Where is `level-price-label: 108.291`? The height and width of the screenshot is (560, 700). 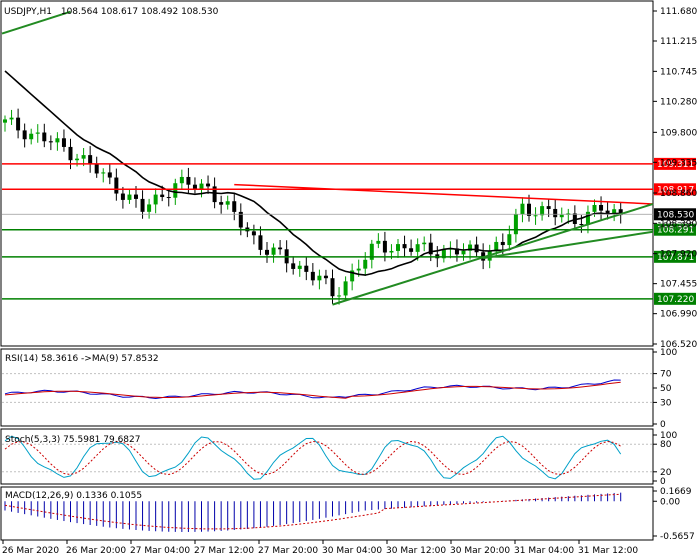 level-price-label: 108.291 is located at coordinates (675, 231).